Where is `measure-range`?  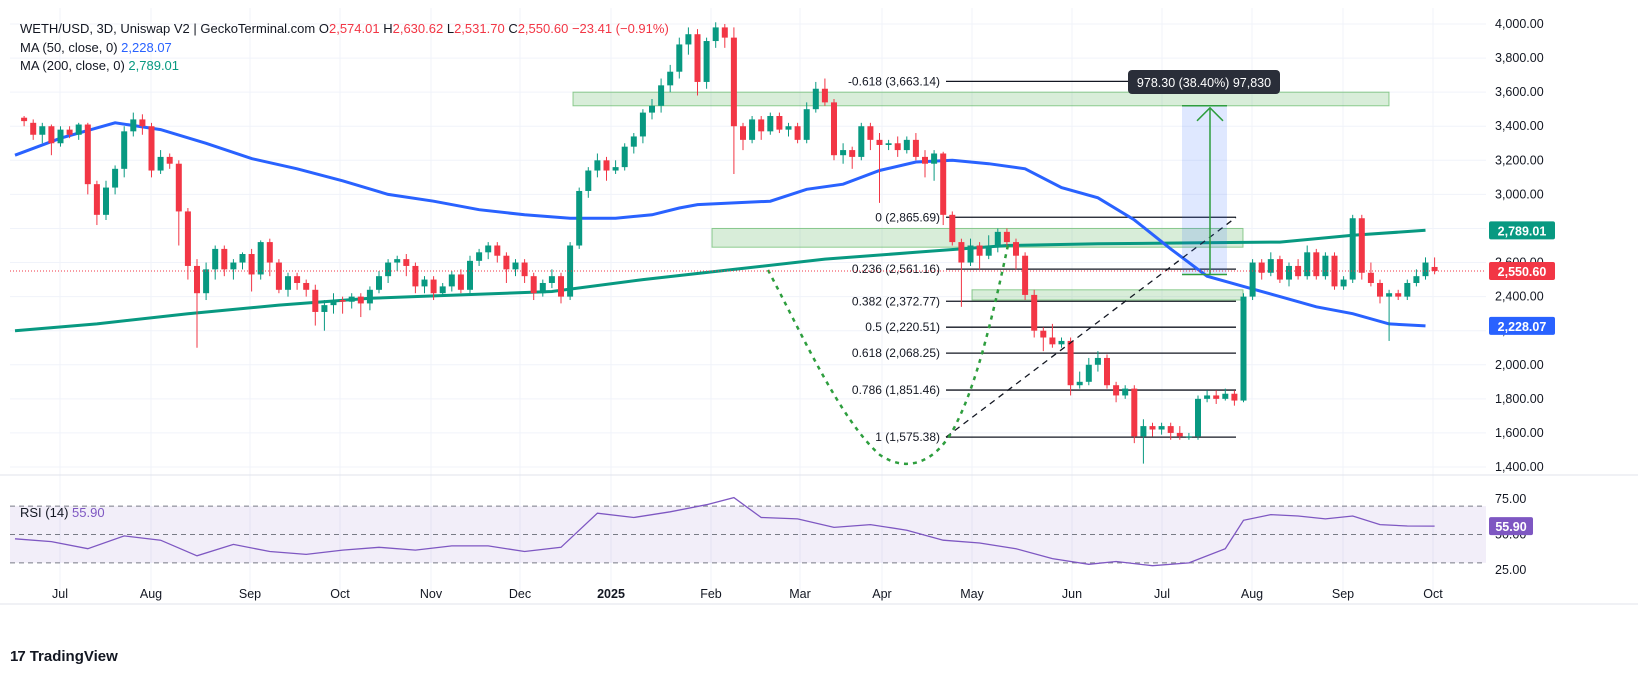
measure-range is located at coordinates (1204, 190).